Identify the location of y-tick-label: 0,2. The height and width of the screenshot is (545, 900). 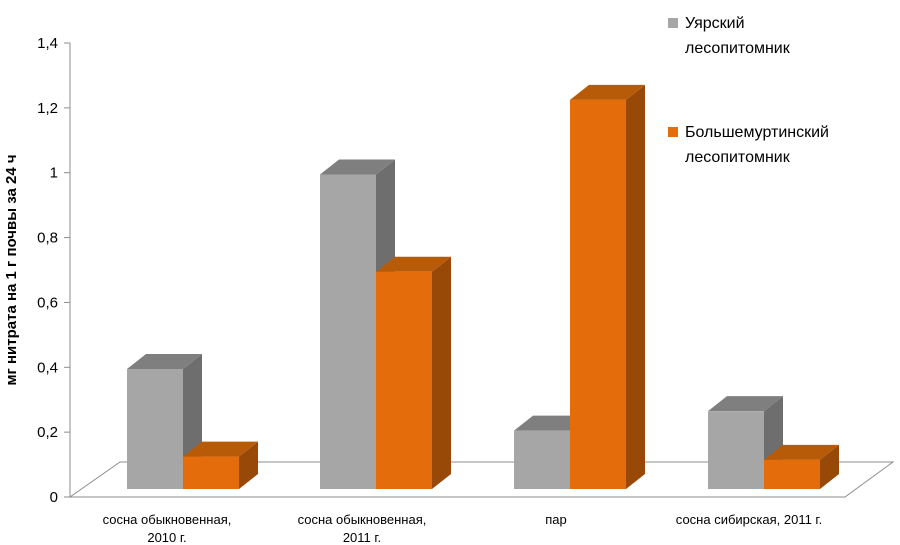
(47, 432).